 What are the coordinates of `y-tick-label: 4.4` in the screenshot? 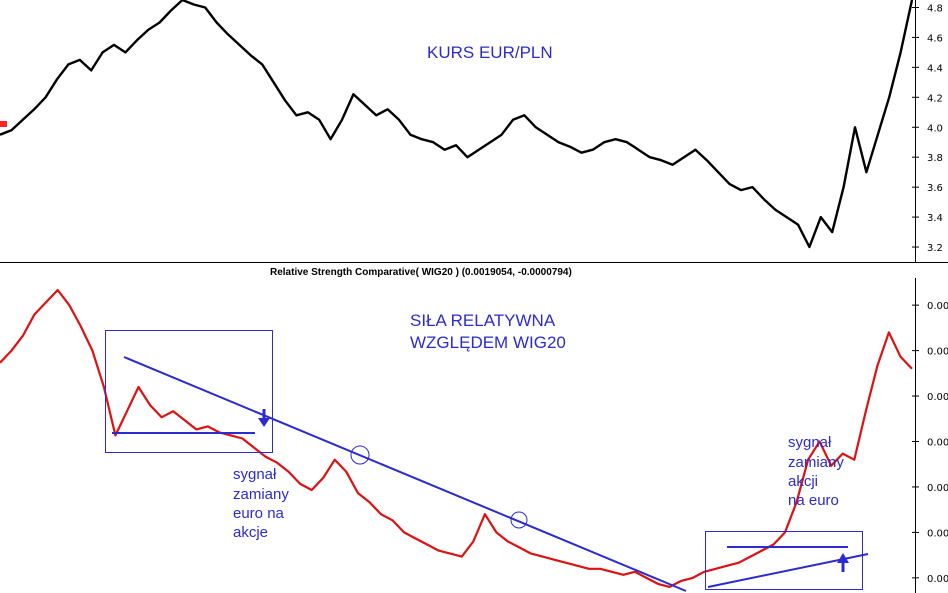 It's located at (935, 68).